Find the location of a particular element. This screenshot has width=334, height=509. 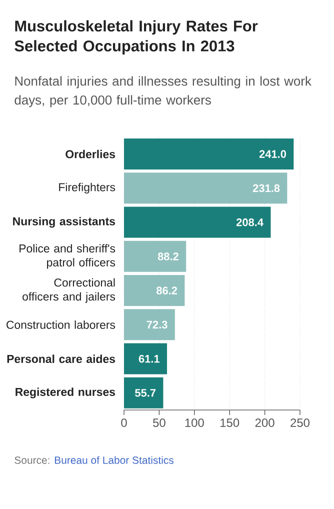

data-label: 55.7 is located at coordinates (145, 393).